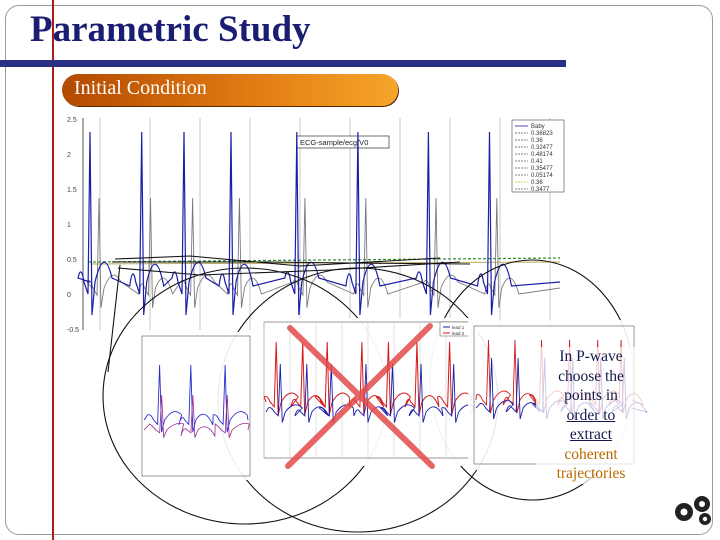 The width and height of the screenshot is (720, 540). What do you see at coordinates (458, 327) in the screenshot?
I see `inner-legend-1: lead 1` at bounding box center [458, 327].